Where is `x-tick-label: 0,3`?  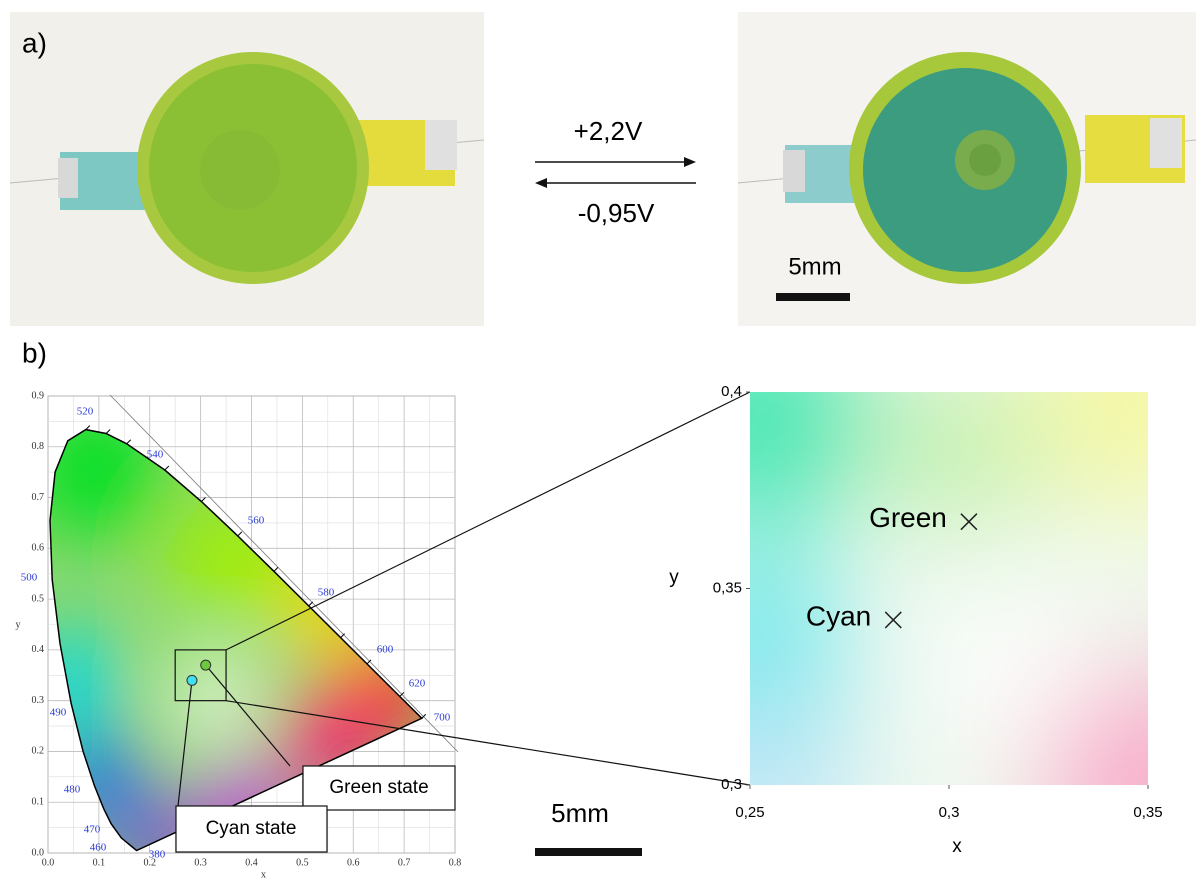 x-tick-label: 0,3 is located at coordinates (949, 812).